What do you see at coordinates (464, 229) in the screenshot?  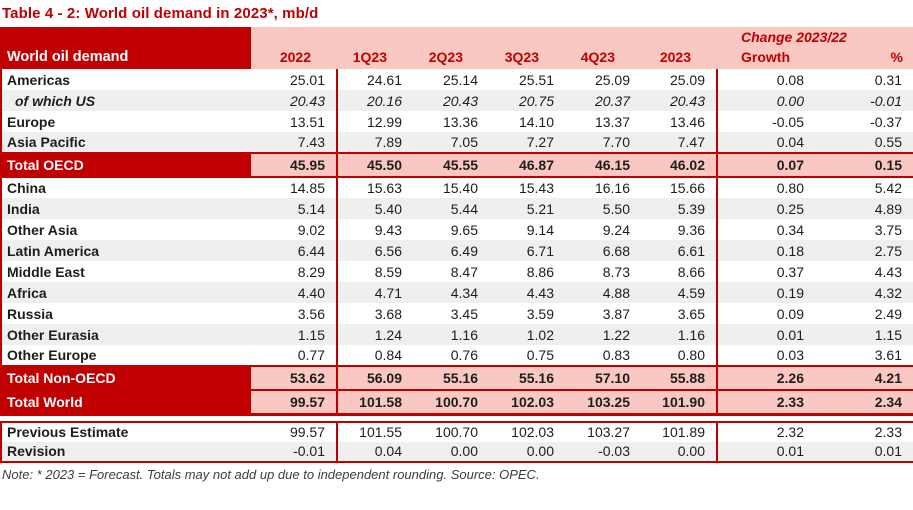 I see `value-cell: 9.65` at bounding box center [464, 229].